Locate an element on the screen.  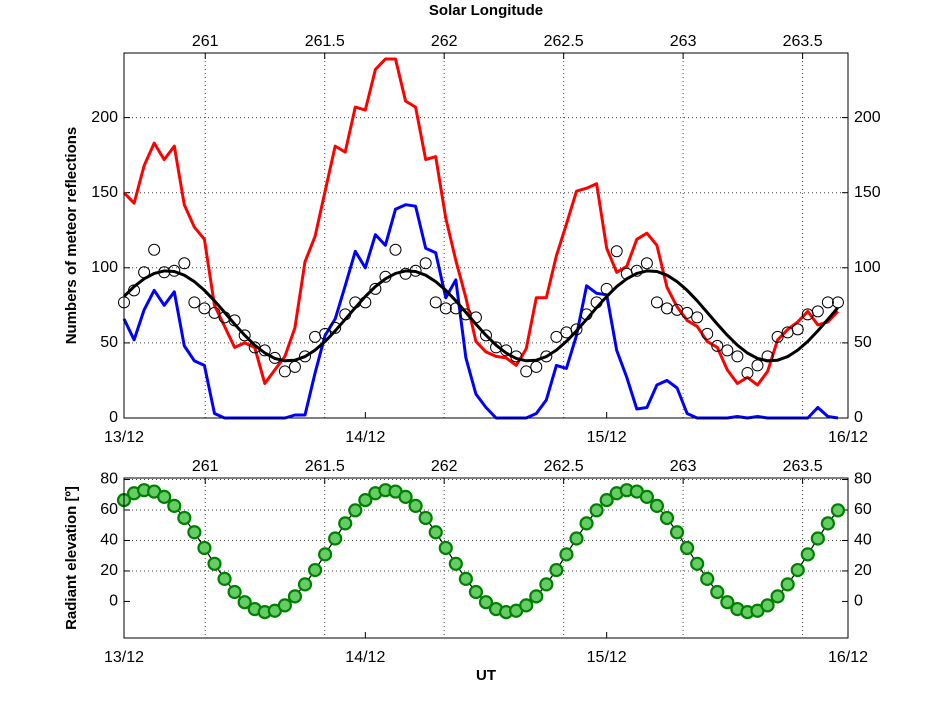
y-tick-label: 80 is located at coordinates (109, 479).